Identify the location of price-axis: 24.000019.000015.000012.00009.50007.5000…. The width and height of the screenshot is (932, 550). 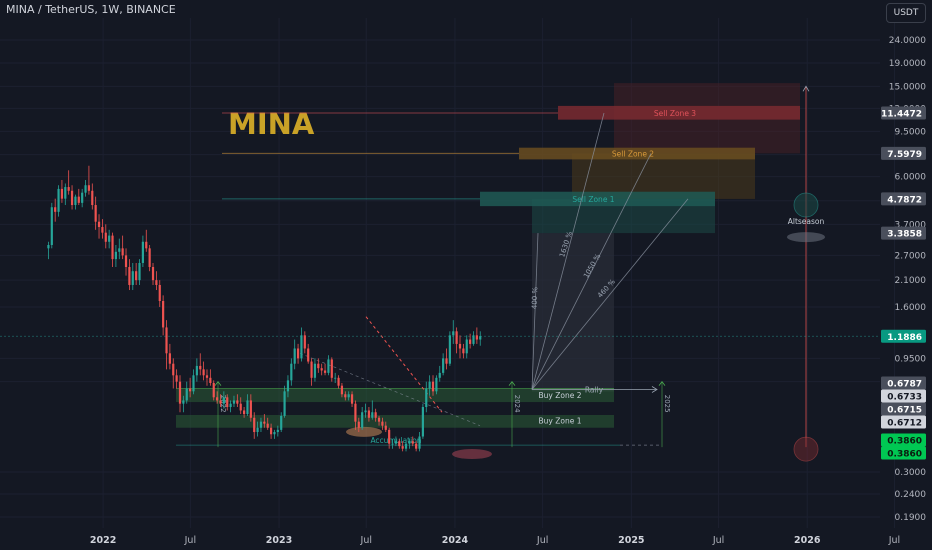
(903, 279).